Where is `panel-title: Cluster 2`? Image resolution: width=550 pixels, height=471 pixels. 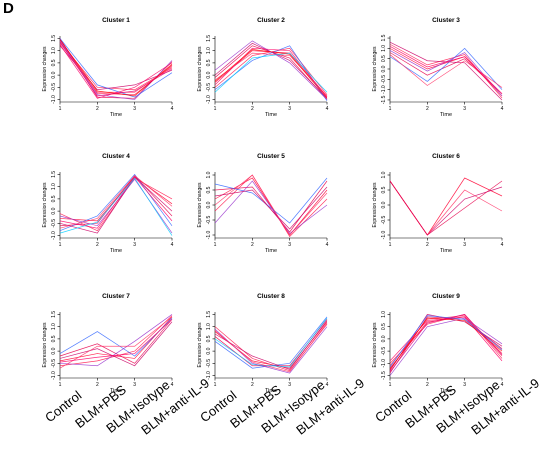 panel-title: Cluster 2 is located at coordinates (271, 20).